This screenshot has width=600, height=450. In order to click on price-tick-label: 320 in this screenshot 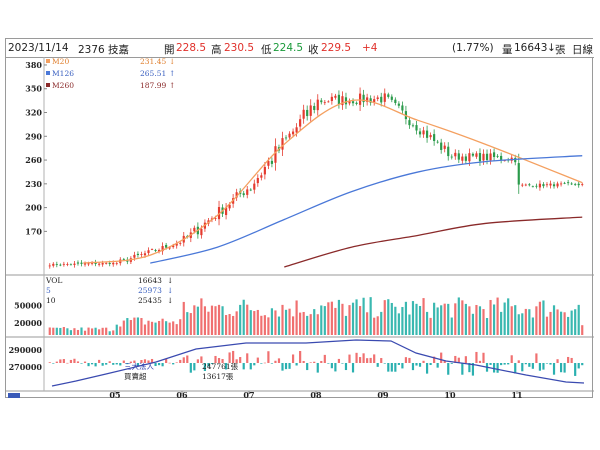, I will do `click(33, 113)`.